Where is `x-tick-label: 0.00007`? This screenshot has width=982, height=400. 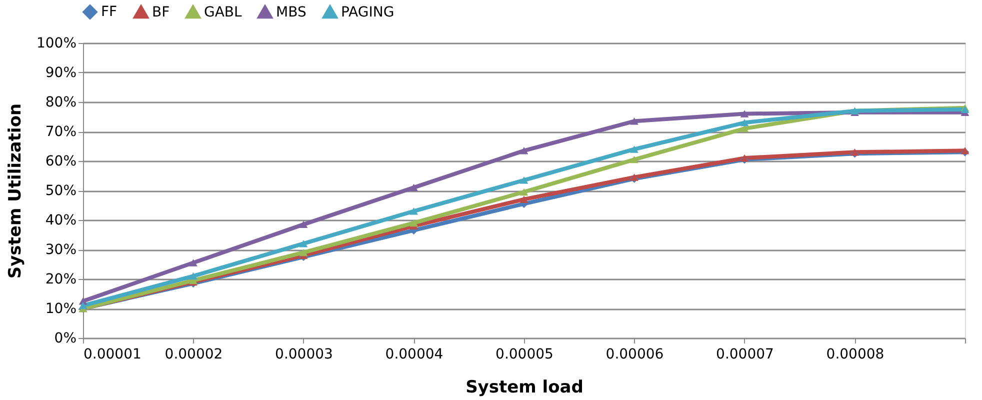 x-tick-label: 0.00007 is located at coordinates (745, 354).